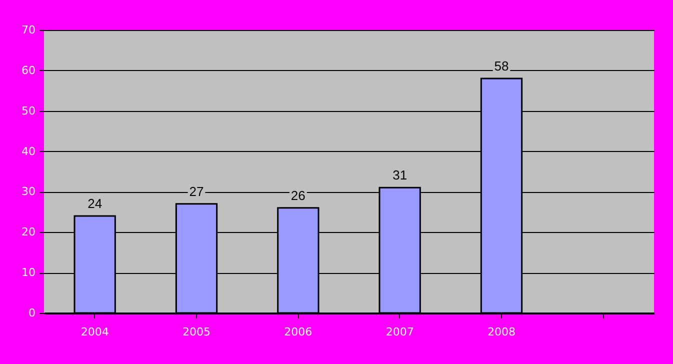 This screenshot has width=673, height=364. I want to click on data-label: 24, so click(95, 203).